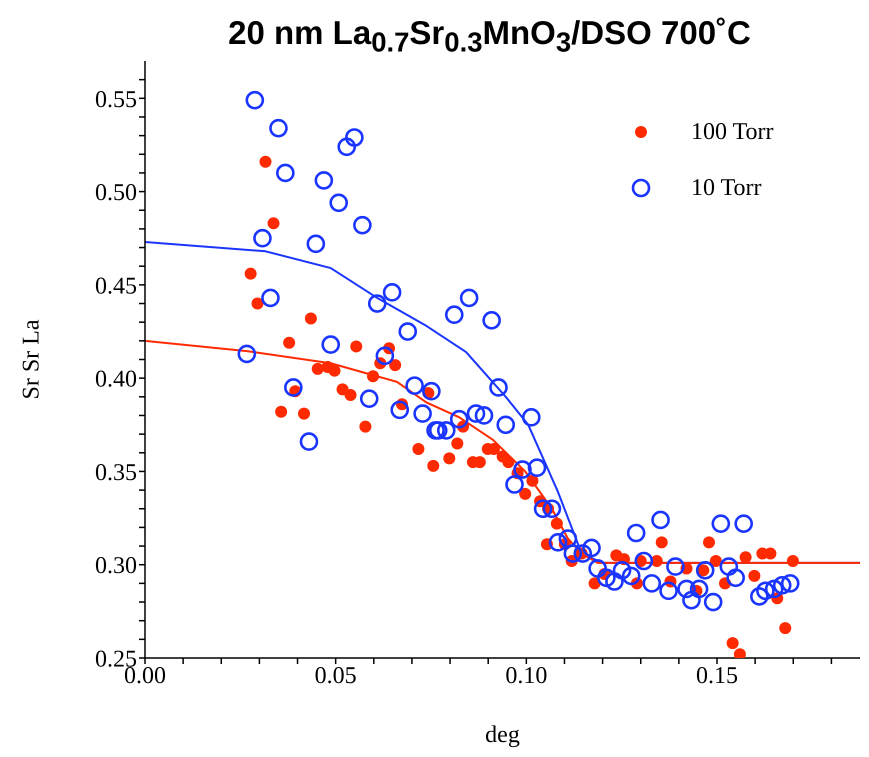  I want to click on y-tick-label: 0.35, so click(116, 473).